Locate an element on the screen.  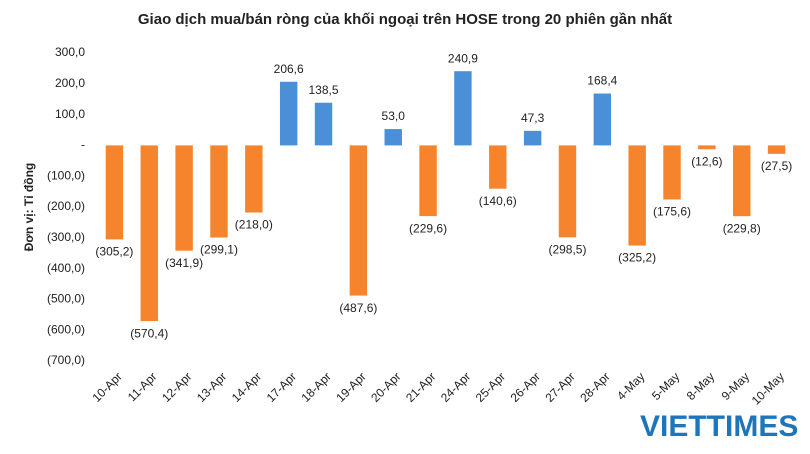
data-label: (298,5) is located at coordinates (567, 250).